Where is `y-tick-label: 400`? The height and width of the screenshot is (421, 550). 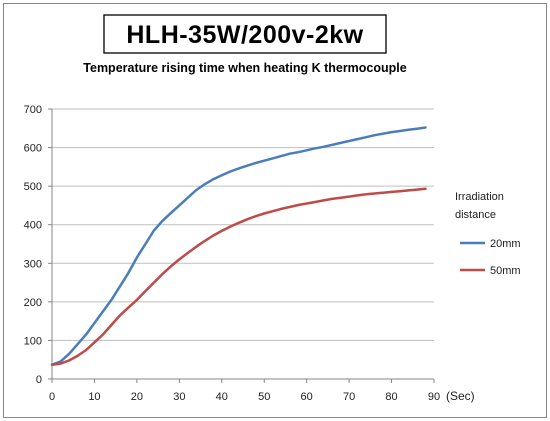 y-tick-label: 400 is located at coordinates (33, 226).